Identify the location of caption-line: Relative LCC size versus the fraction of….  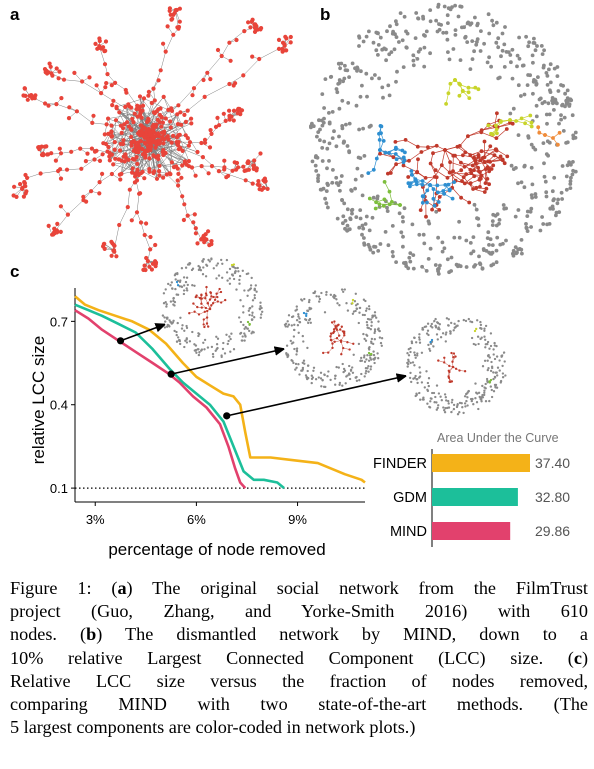
(299, 681).